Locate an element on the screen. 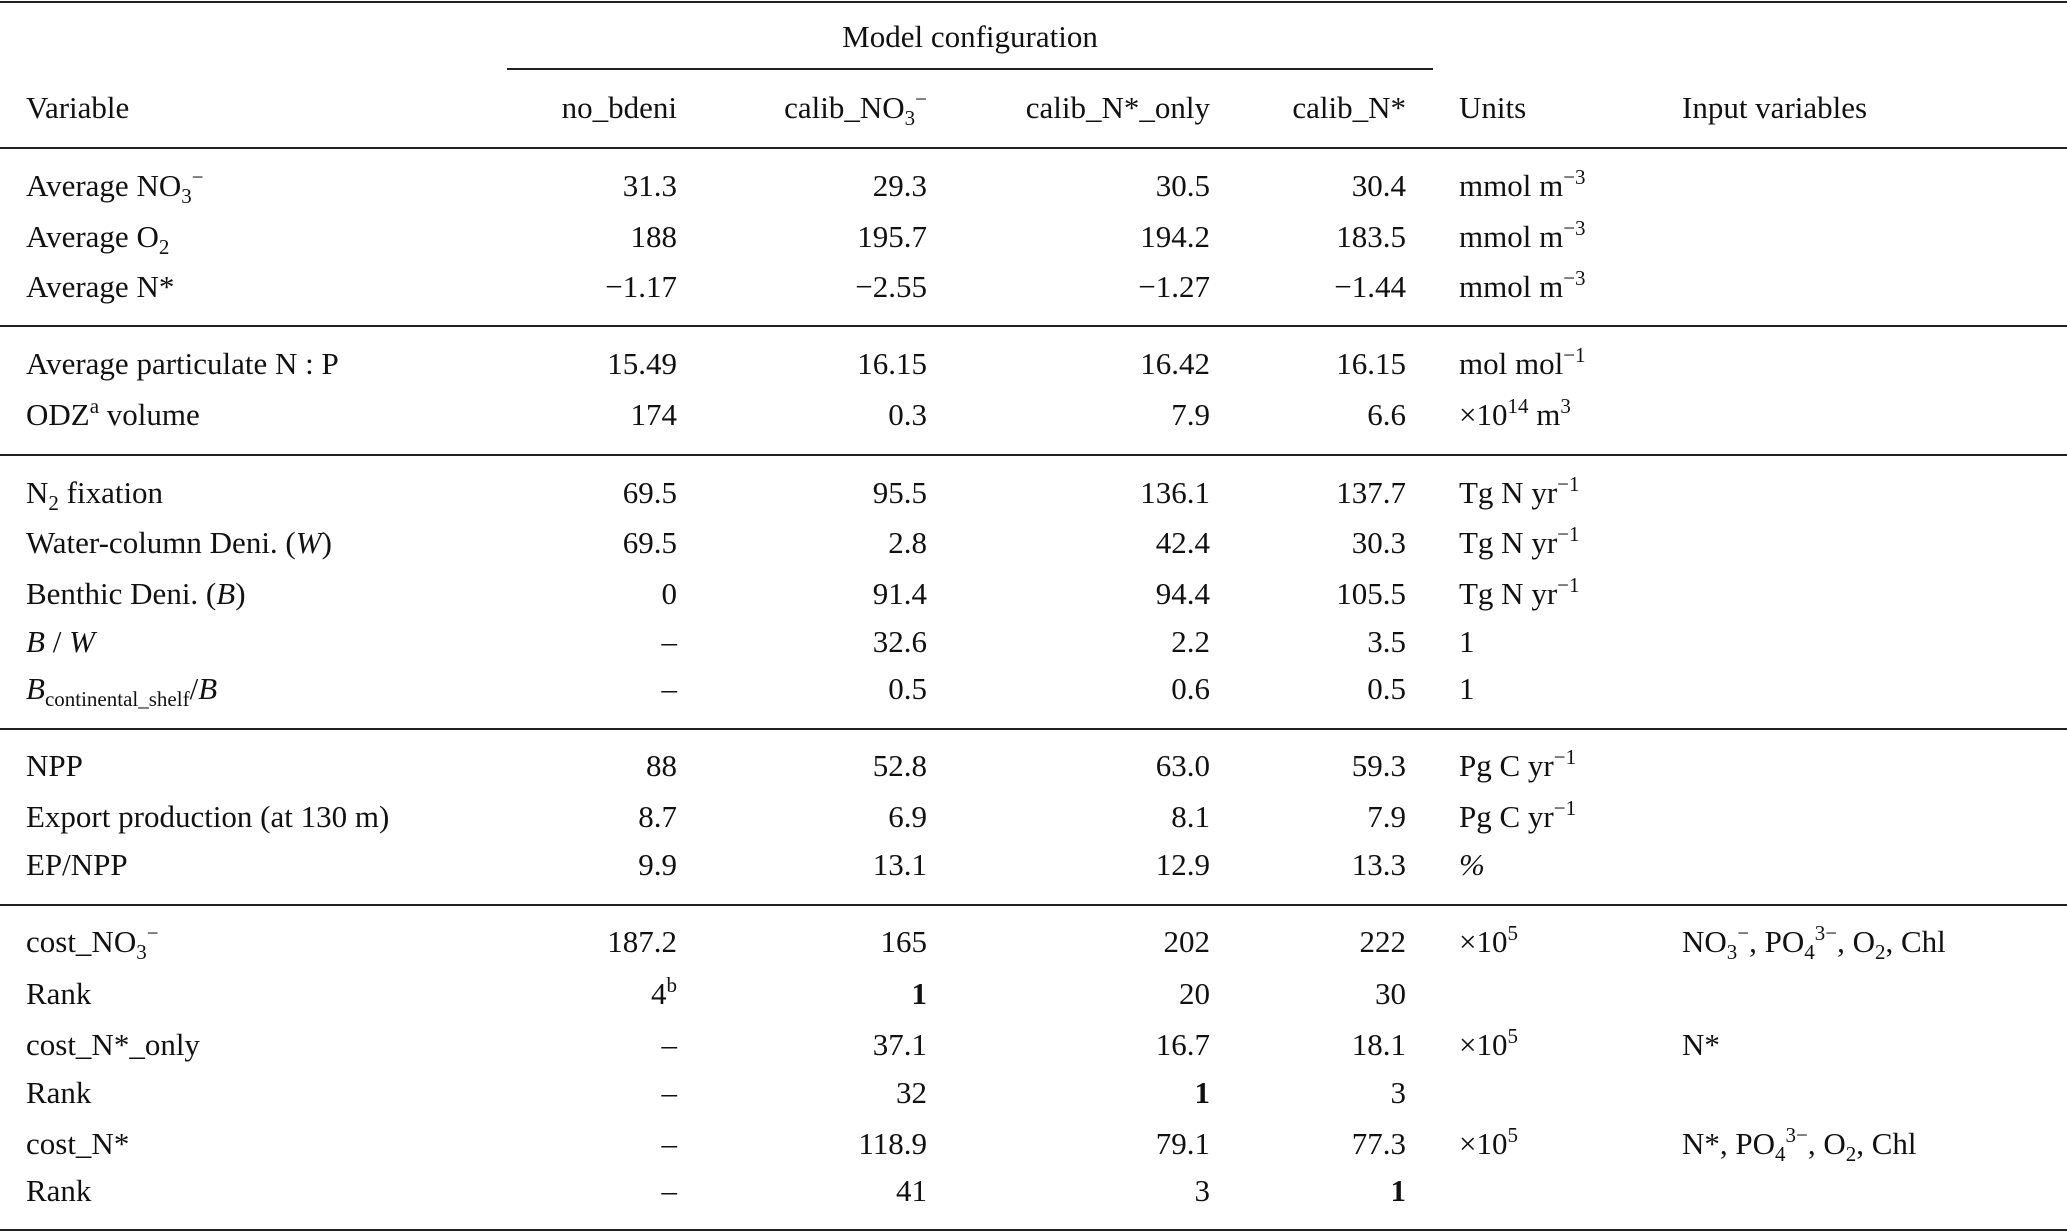 Image resolution: width=2067 pixels, height=1232 pixels. text-segment: b is located at coordinates (672, 985).